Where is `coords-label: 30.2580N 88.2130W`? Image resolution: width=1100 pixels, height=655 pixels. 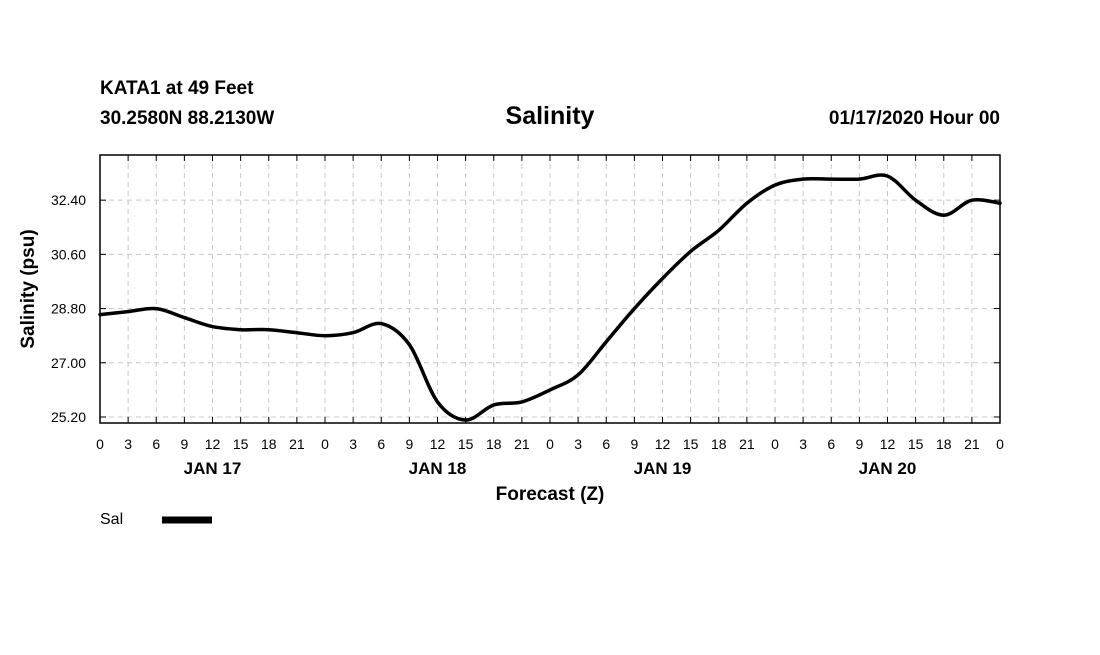 coords-label: 30.2580N 88.2130W is located at coordinates (187, 118).